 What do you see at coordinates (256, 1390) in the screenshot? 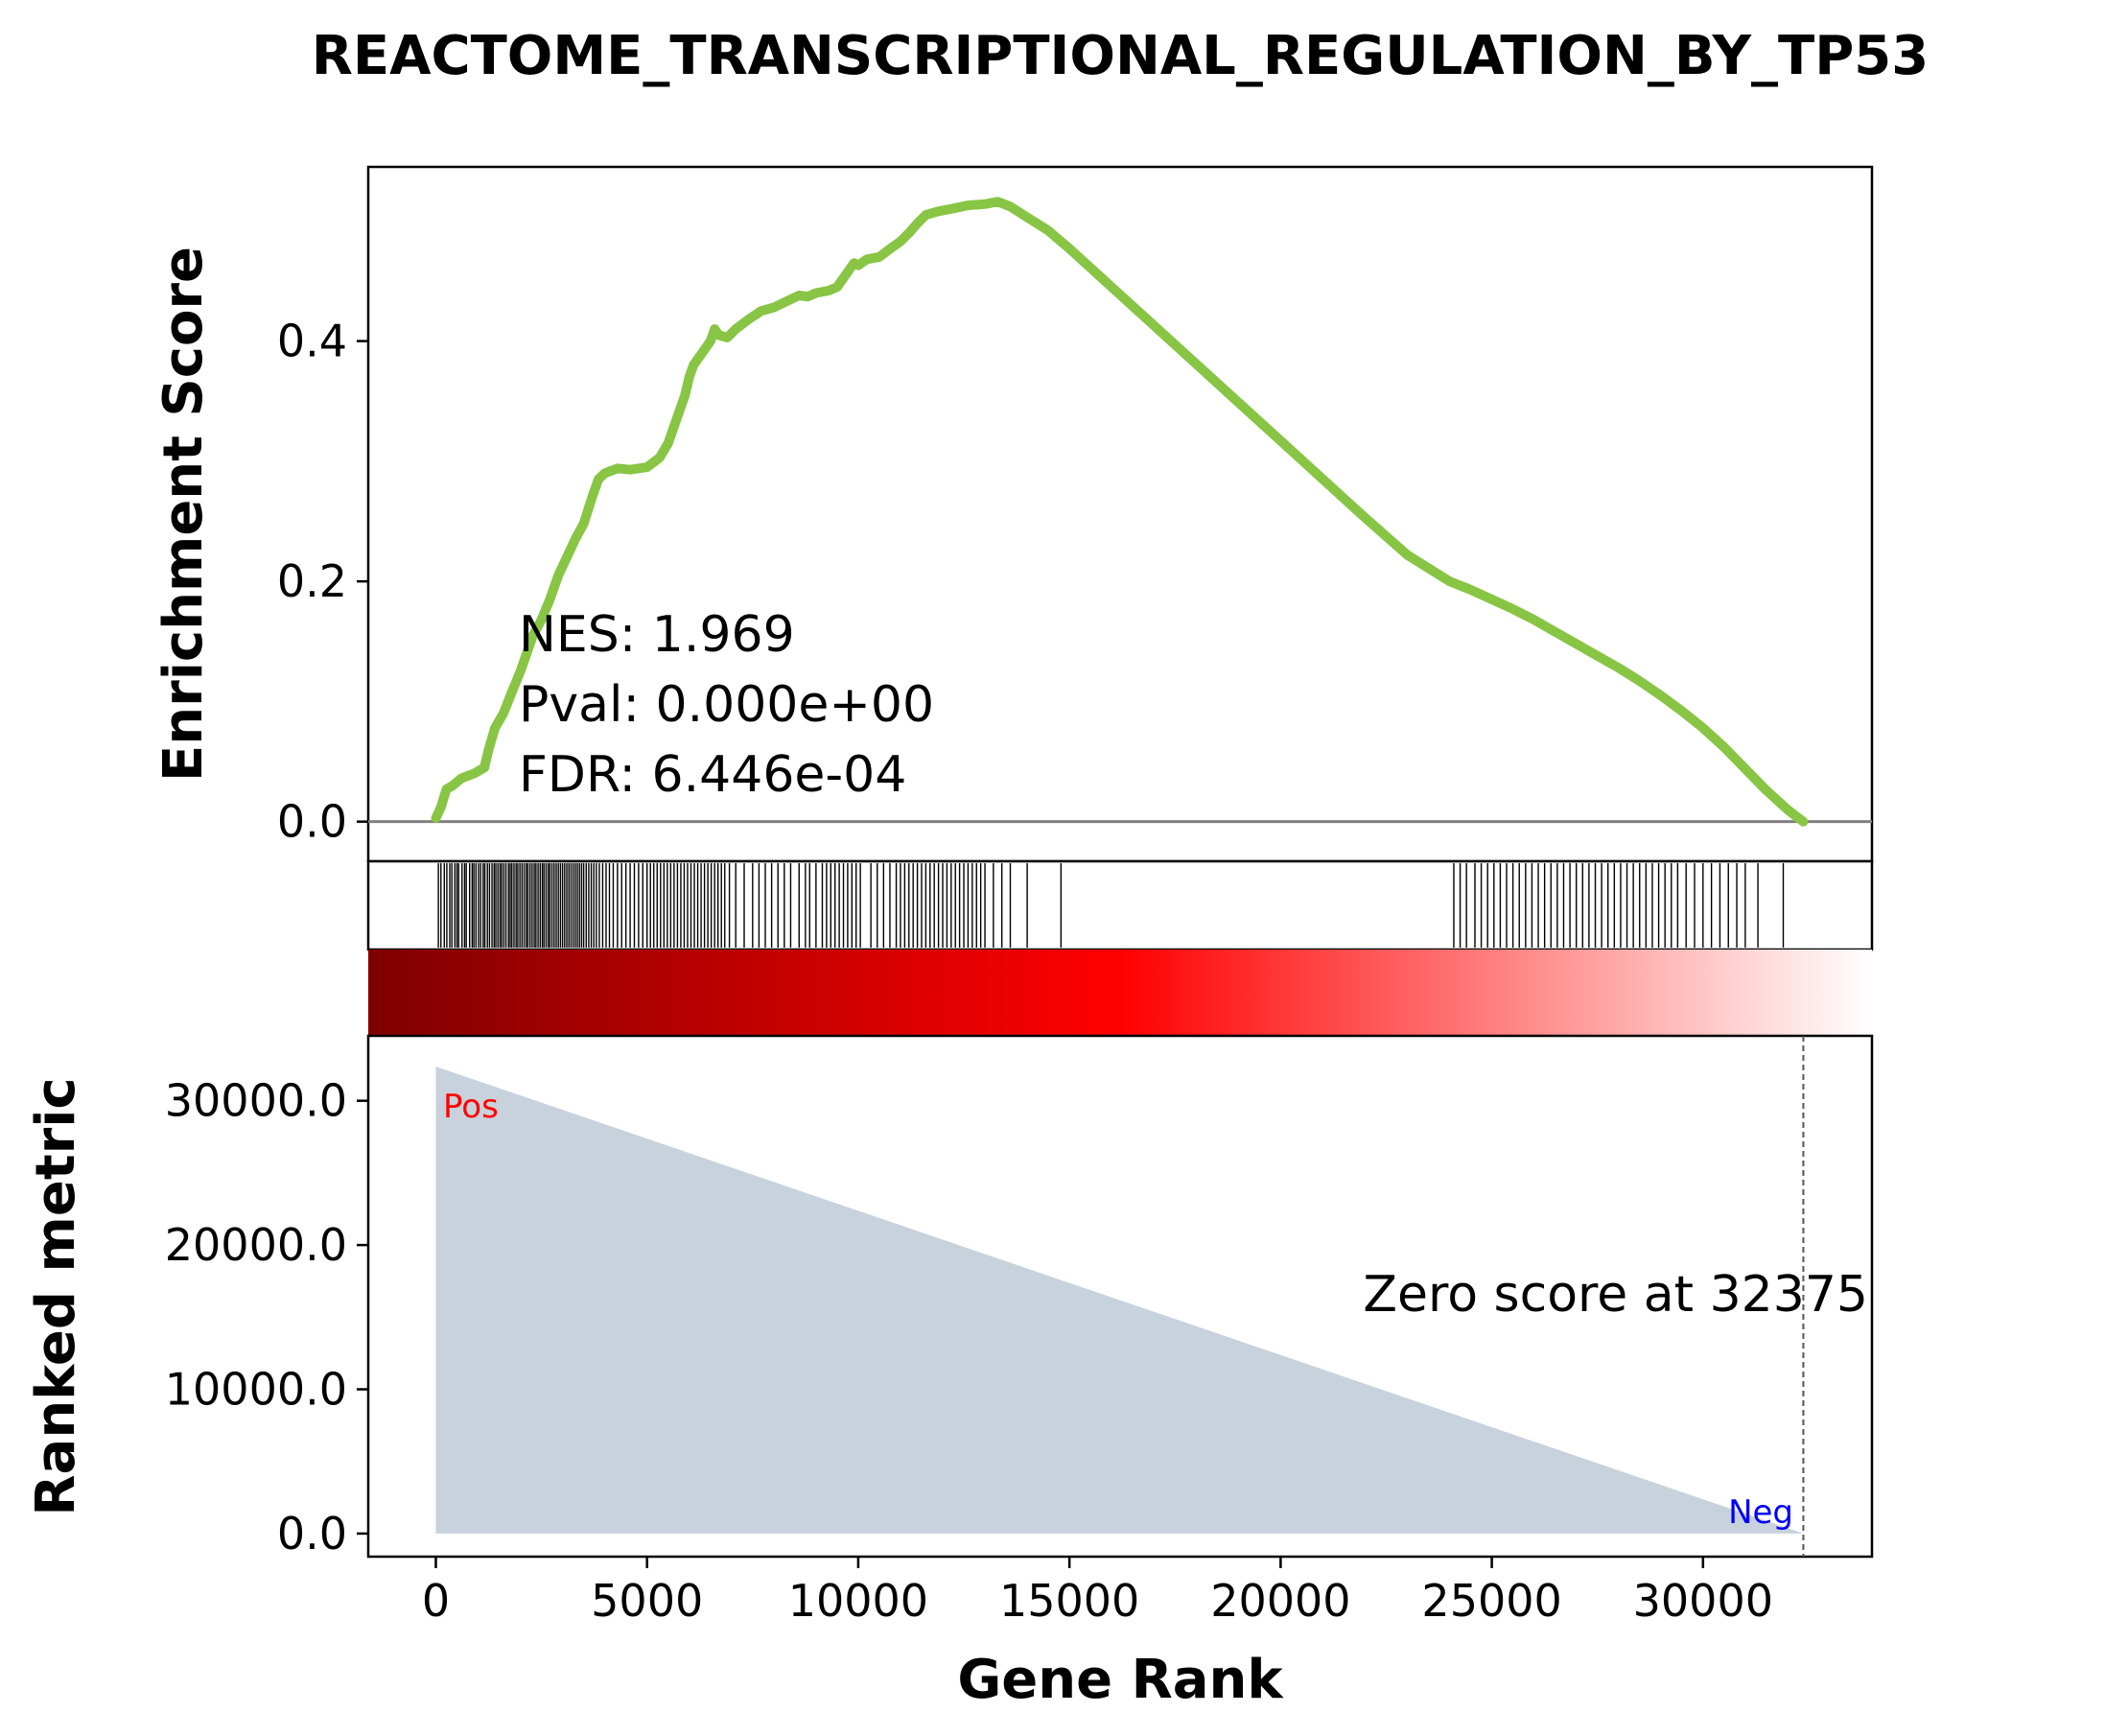
I see `metric-tick-label: 10000.0` at bounding box center [256, 1390].